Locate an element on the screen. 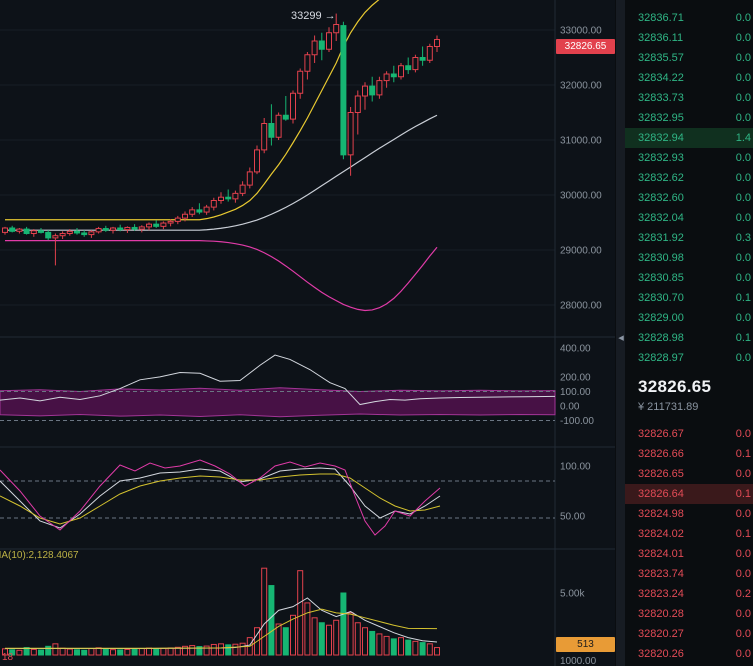 This screenshot has width=753, height=666. bid-price: 32823.24 is located at coordinates (661, 594).